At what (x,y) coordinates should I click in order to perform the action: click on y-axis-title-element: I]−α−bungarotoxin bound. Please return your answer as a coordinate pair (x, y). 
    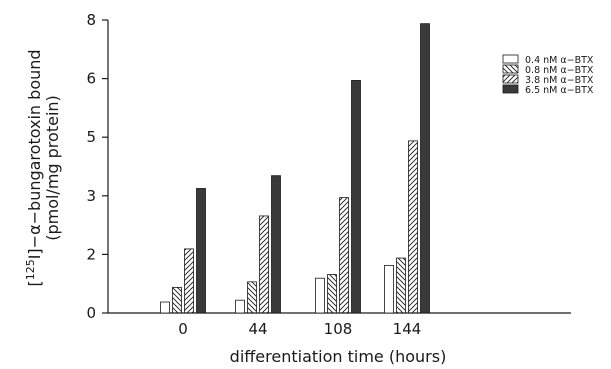
    Looking at the image, I should click on (34, 154).